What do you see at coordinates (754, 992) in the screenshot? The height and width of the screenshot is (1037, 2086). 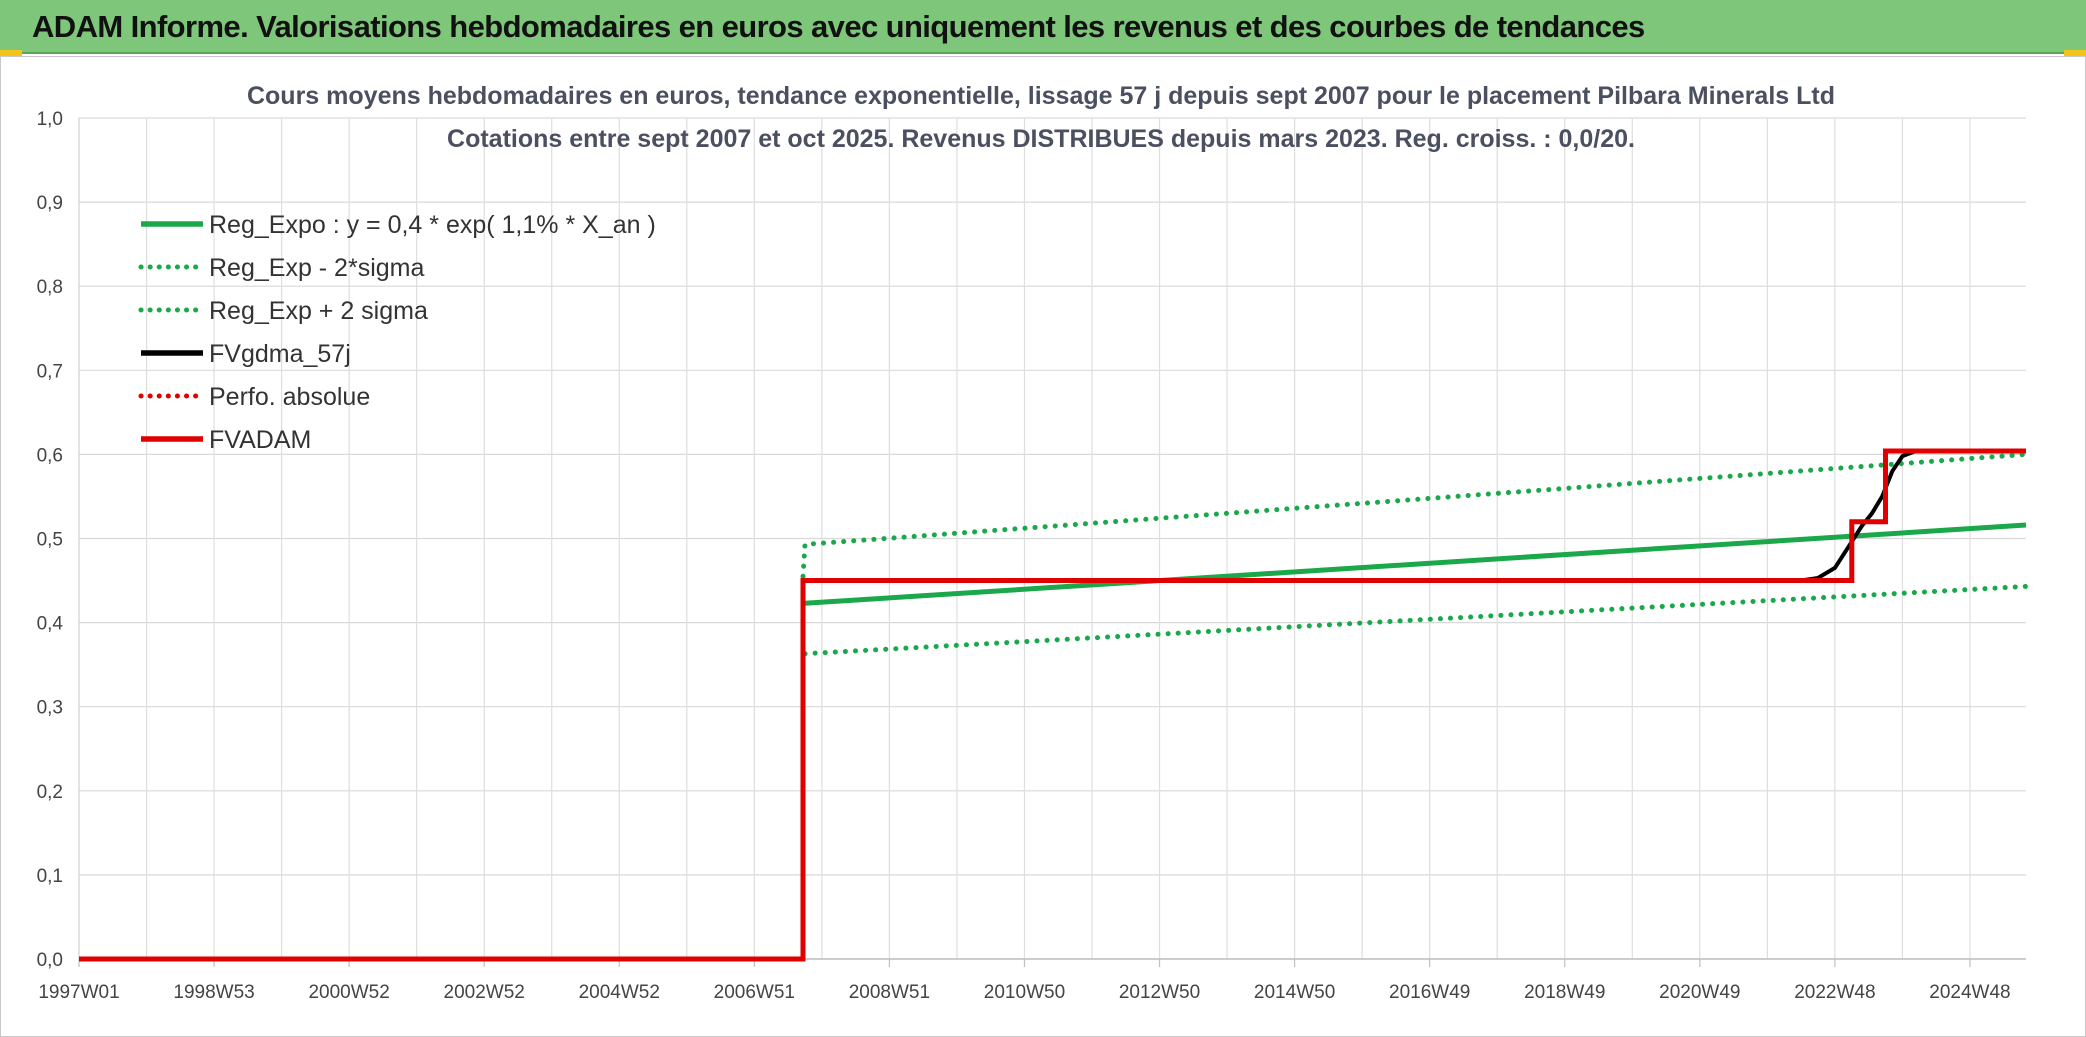 I see `x-tick-label: 2006W51` at bounding box center [754, 992].